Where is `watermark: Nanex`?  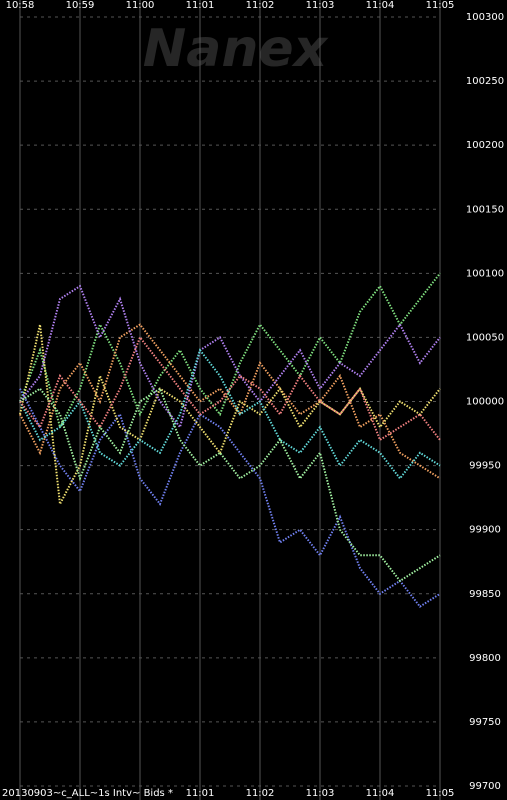 watermark: Nanex is located at coordinates (236, 49).